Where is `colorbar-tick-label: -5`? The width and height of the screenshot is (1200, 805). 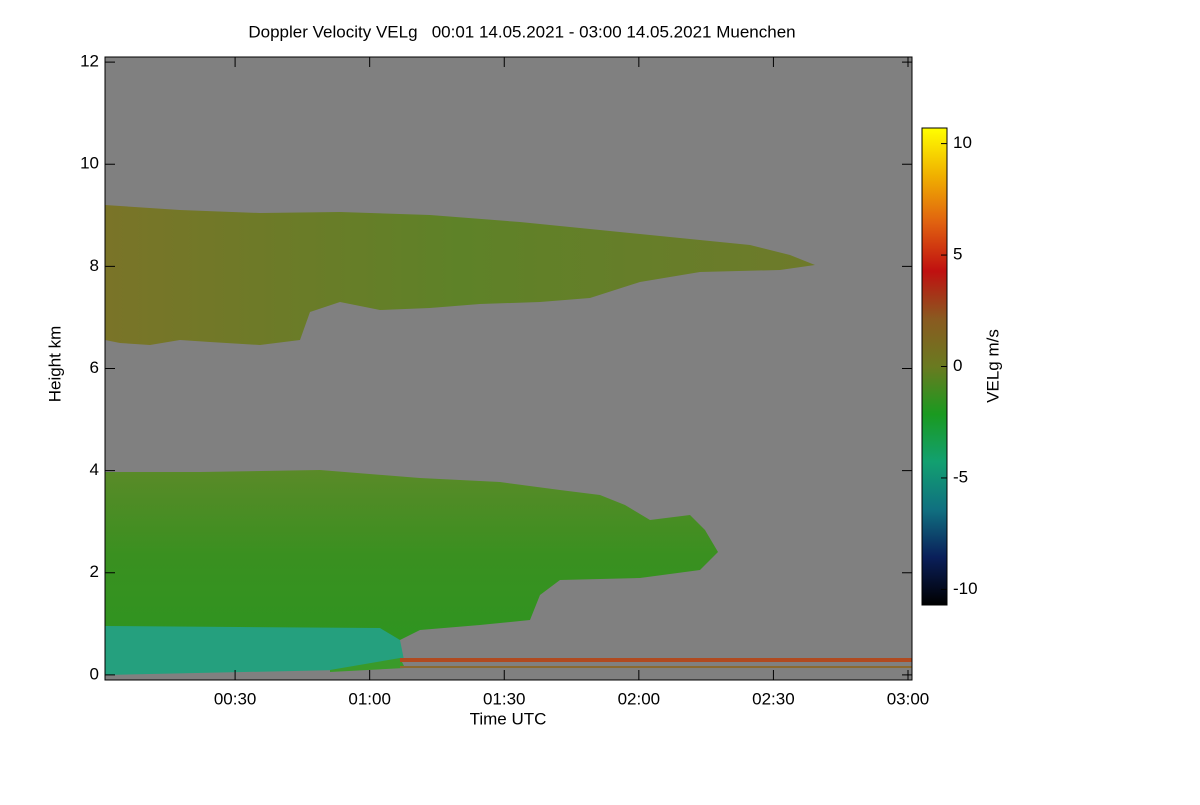
colorbar-tick-label: -5 is located at coordinates (960, 476).